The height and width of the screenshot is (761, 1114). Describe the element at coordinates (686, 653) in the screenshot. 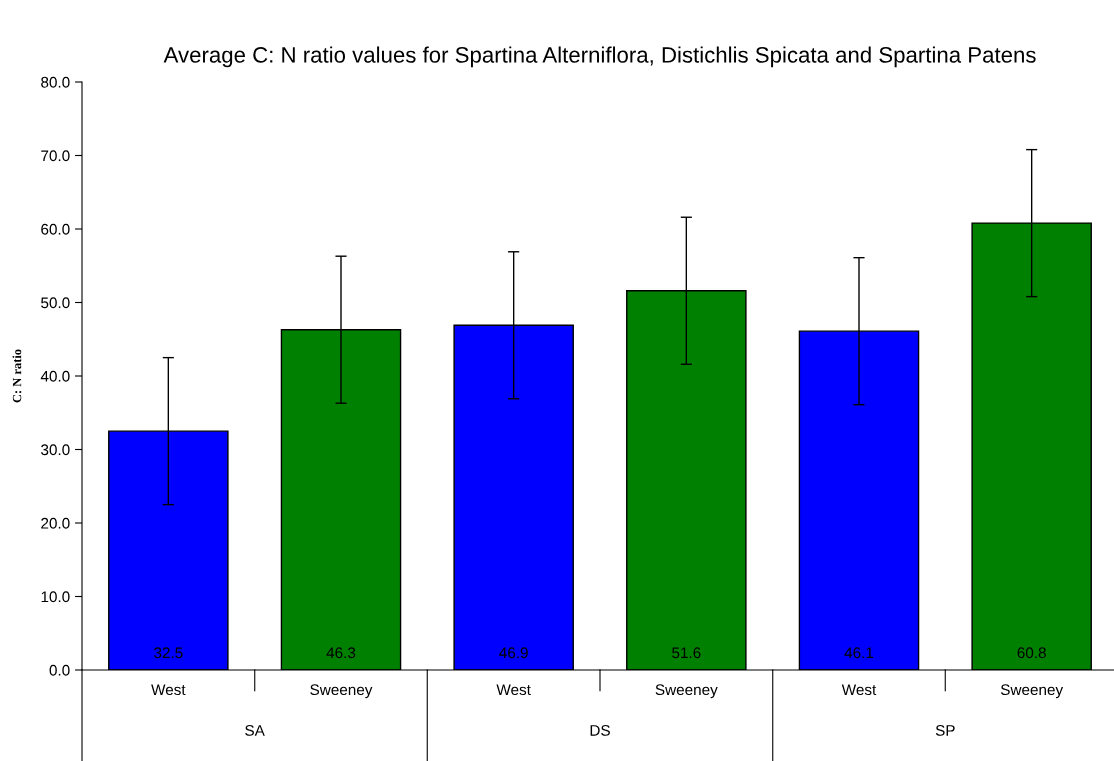

I see `data-label: 51.6` at that location.